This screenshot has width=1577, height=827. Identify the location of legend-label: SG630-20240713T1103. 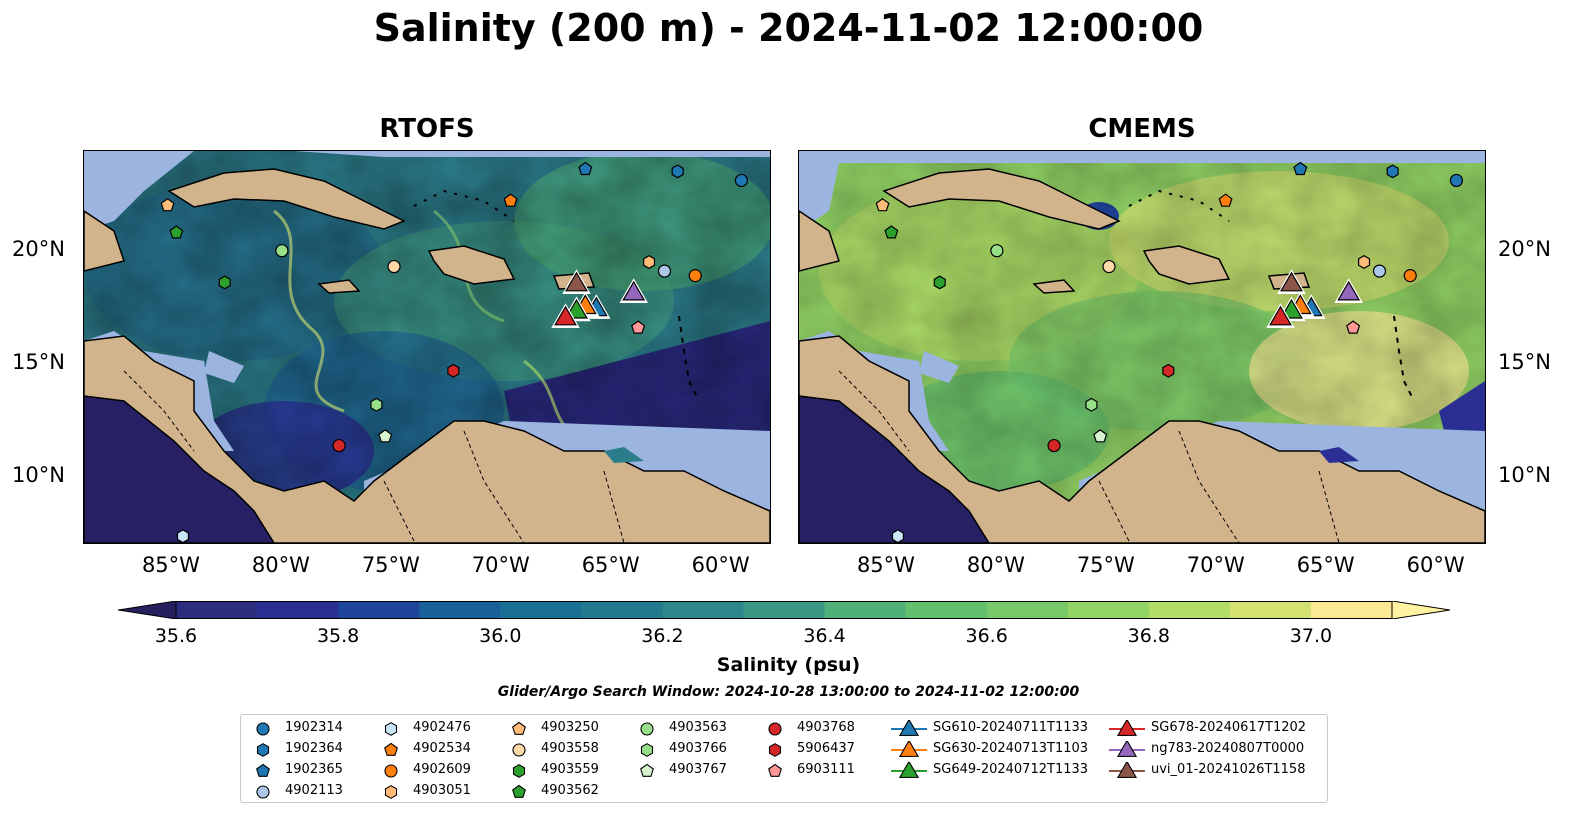
(1011, 748).